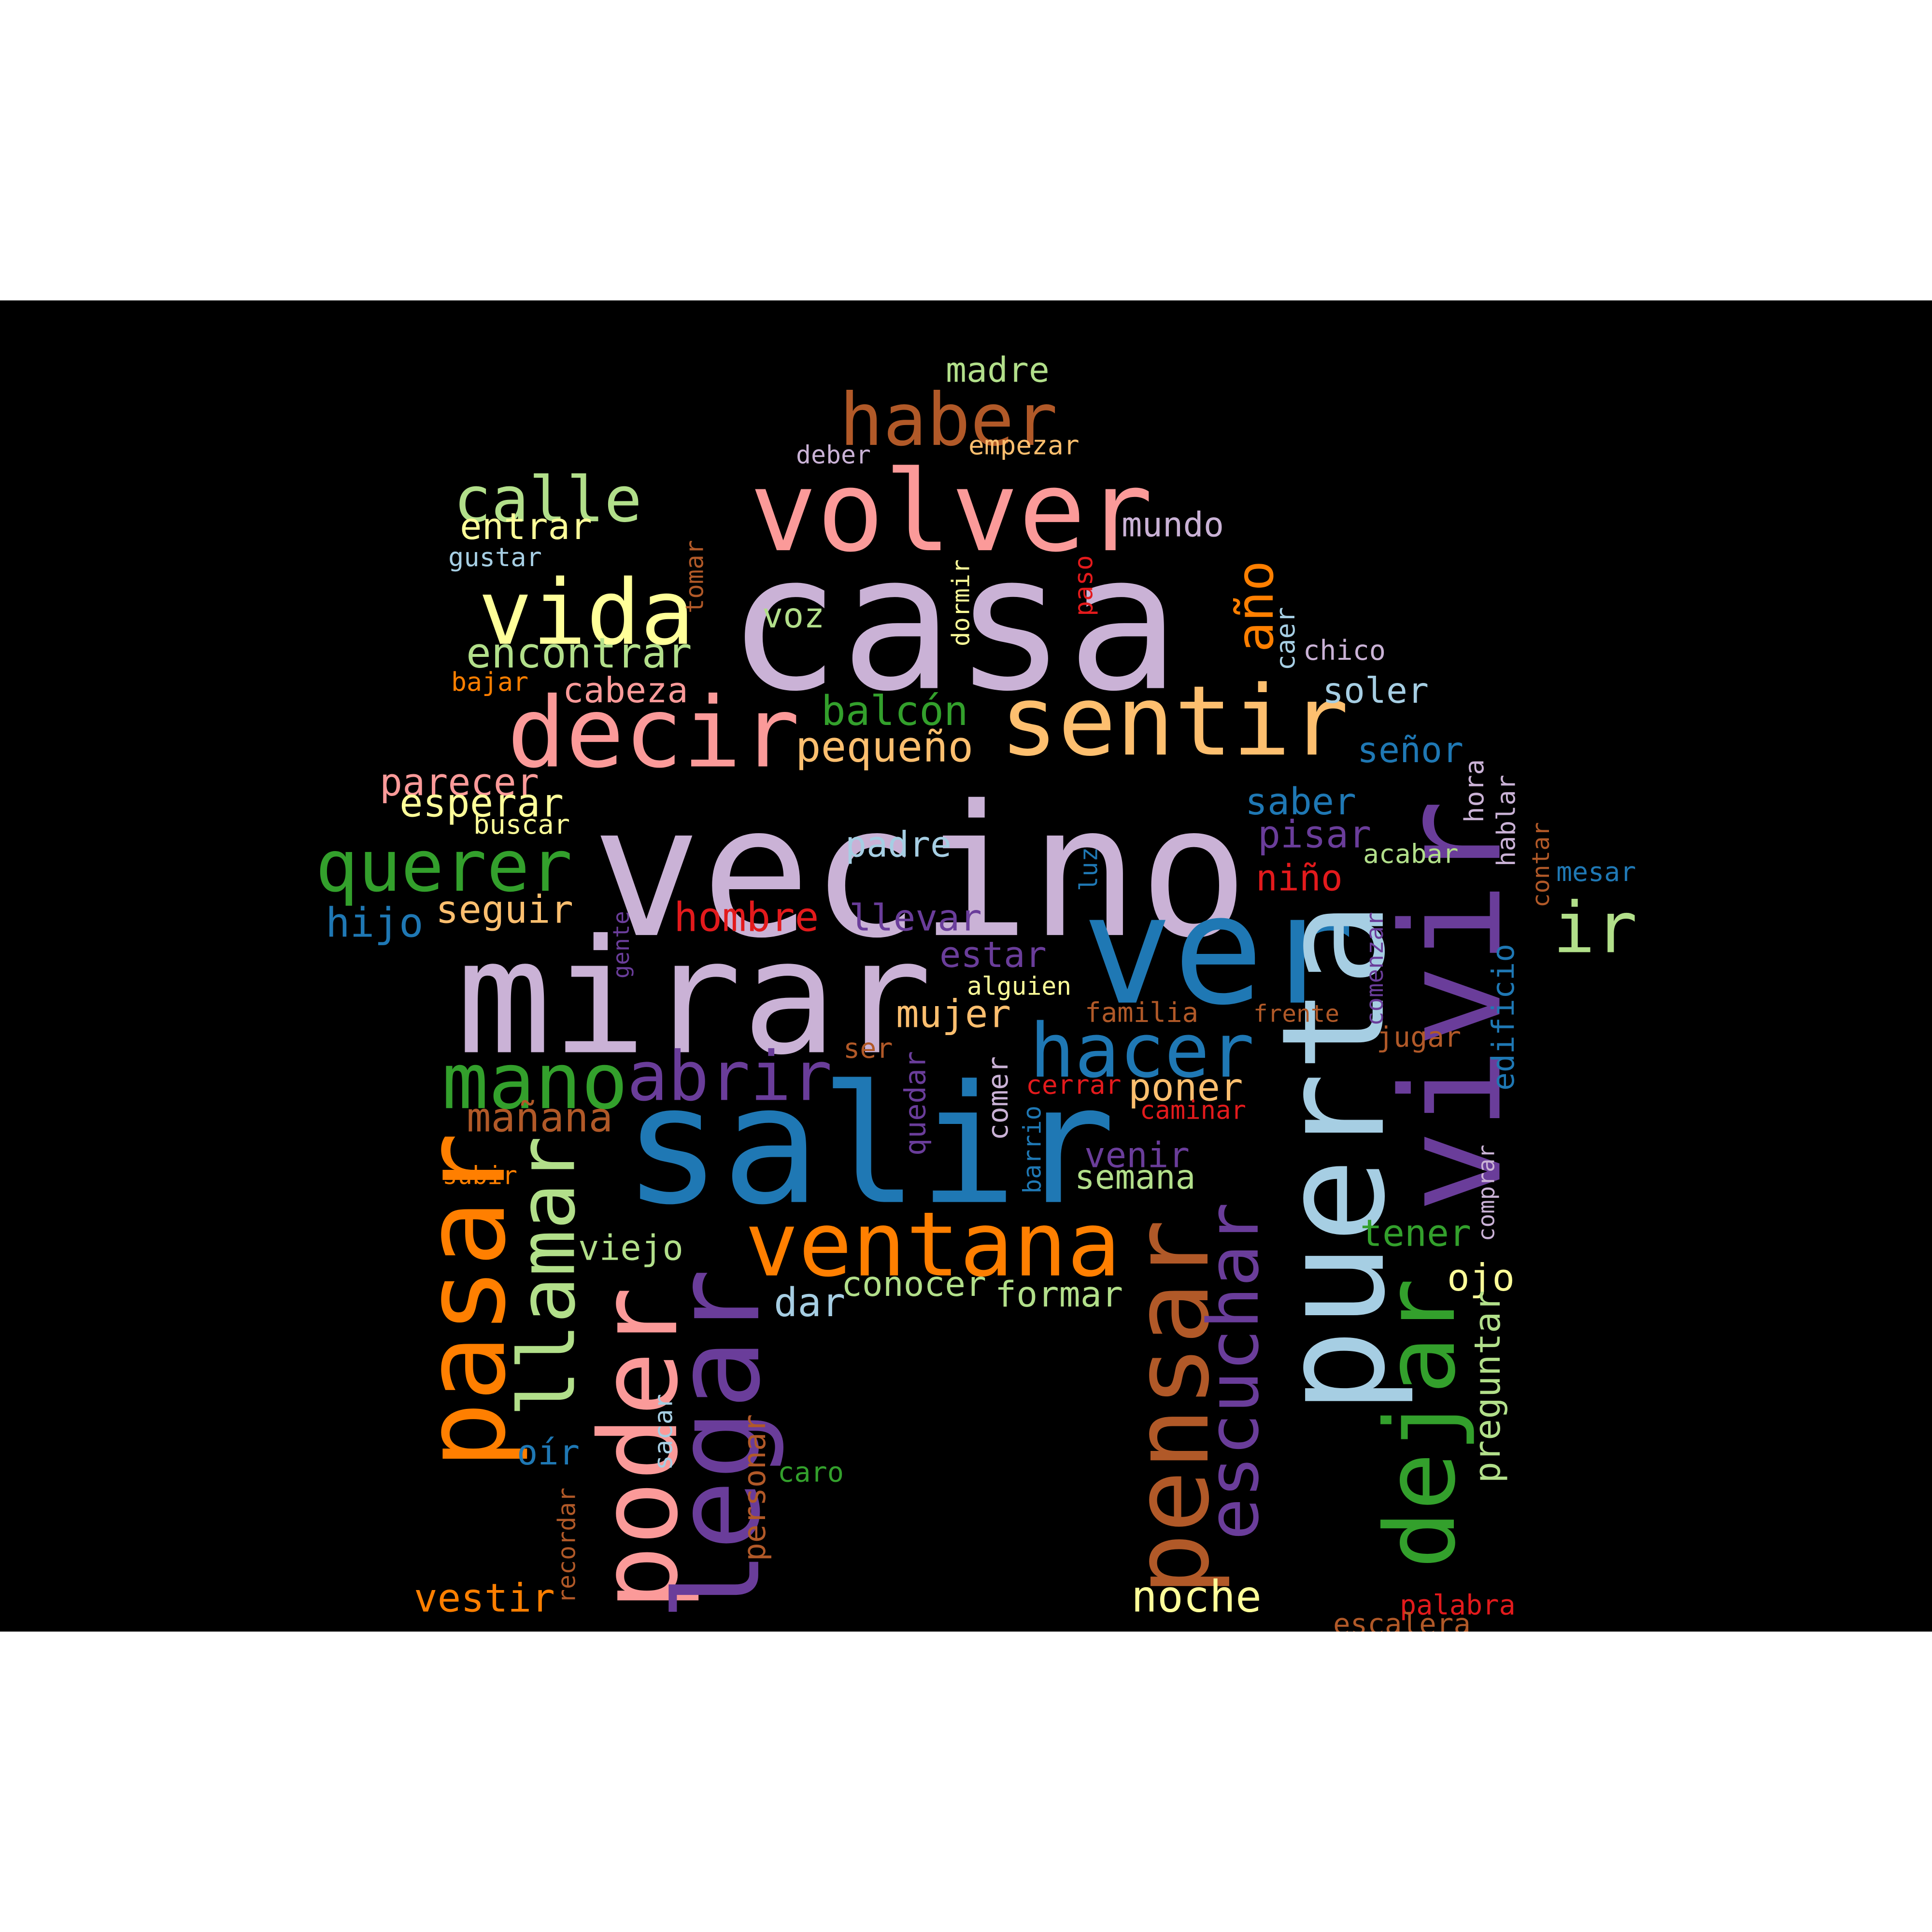  Describe the element at coordinates (1595, 928) in the screenshot. I see `word-27: ir` at that location.